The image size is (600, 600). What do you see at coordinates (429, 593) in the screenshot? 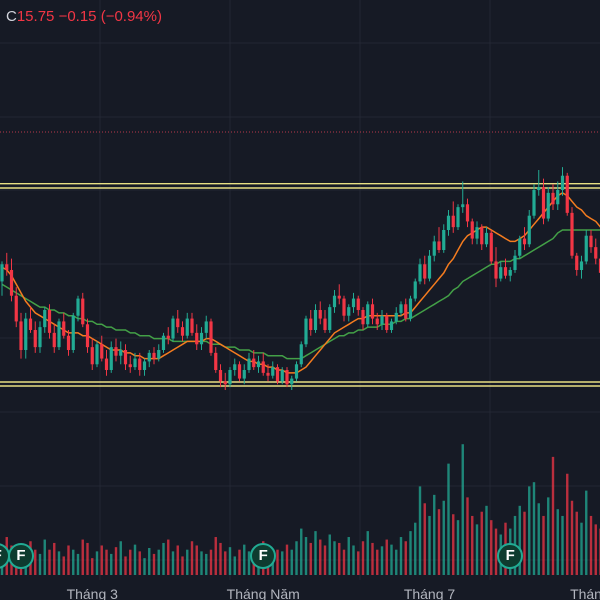
I see `x-tick-label: Tháng 7` at bounding box center [429, 593].